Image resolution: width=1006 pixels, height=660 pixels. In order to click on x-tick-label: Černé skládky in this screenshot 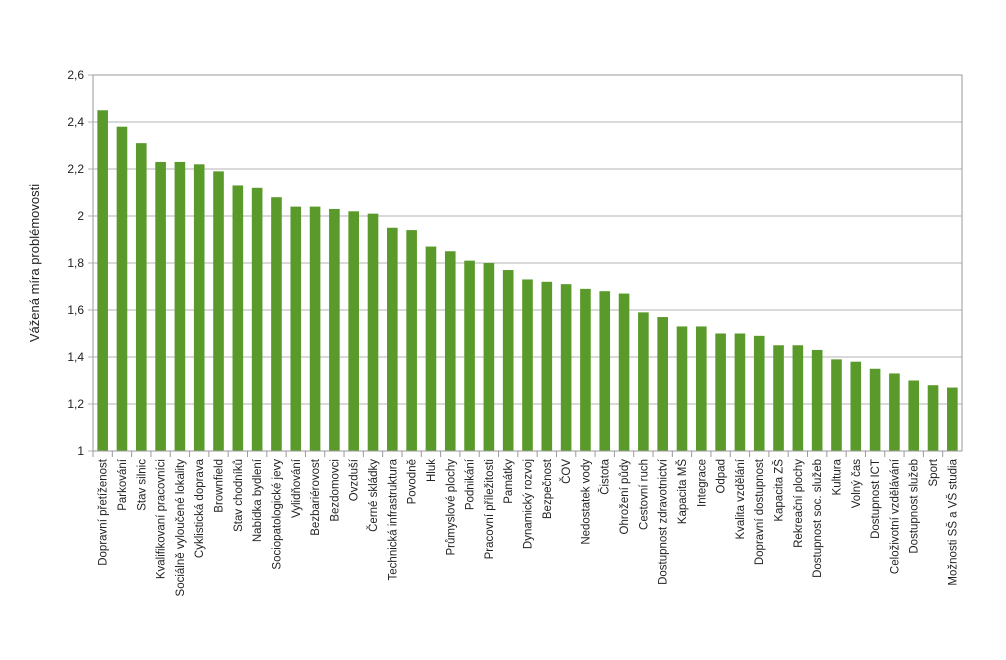, I will do `click(373, 495)`.